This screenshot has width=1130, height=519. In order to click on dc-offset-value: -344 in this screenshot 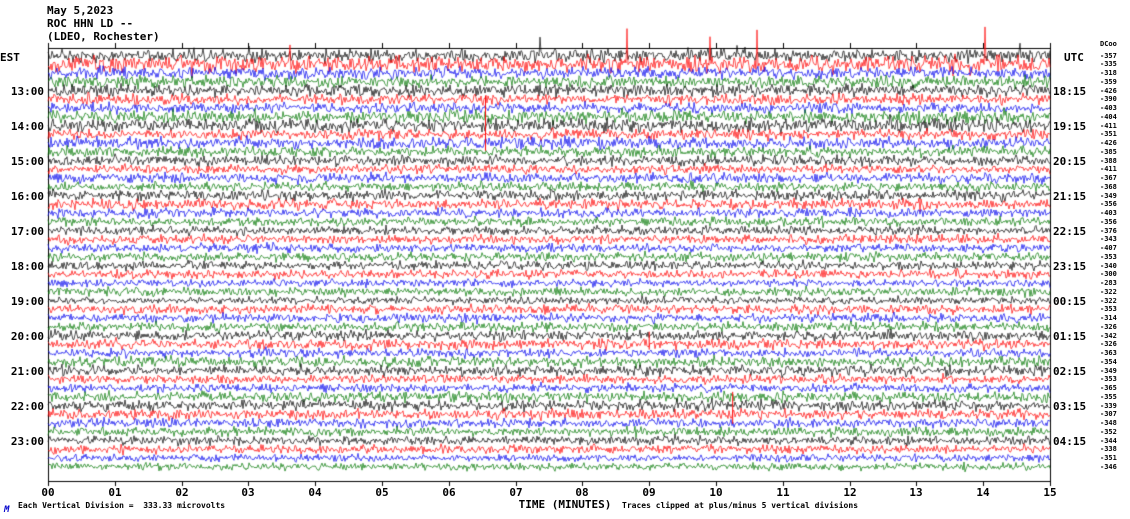, I will do `click(1108, 441)`.